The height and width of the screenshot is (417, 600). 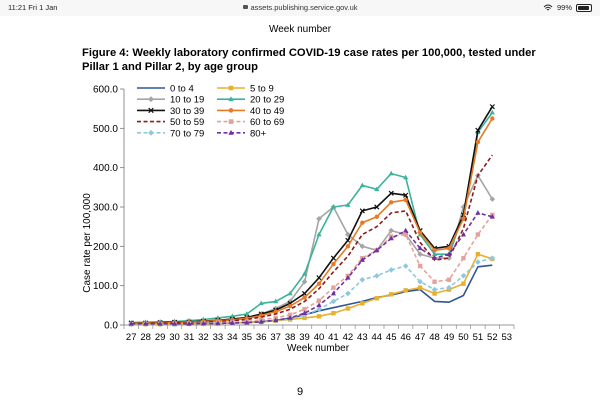 What do you see at coordinates (187, 133) in the screenshot?
I see `legend-label: 70 to 79` at bounding box center [187, 133].